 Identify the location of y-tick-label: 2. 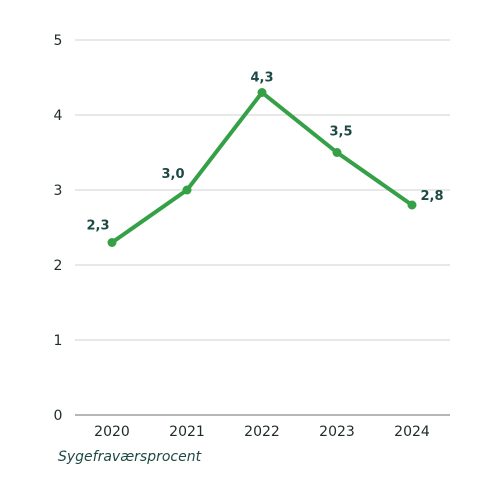
(58, 266).